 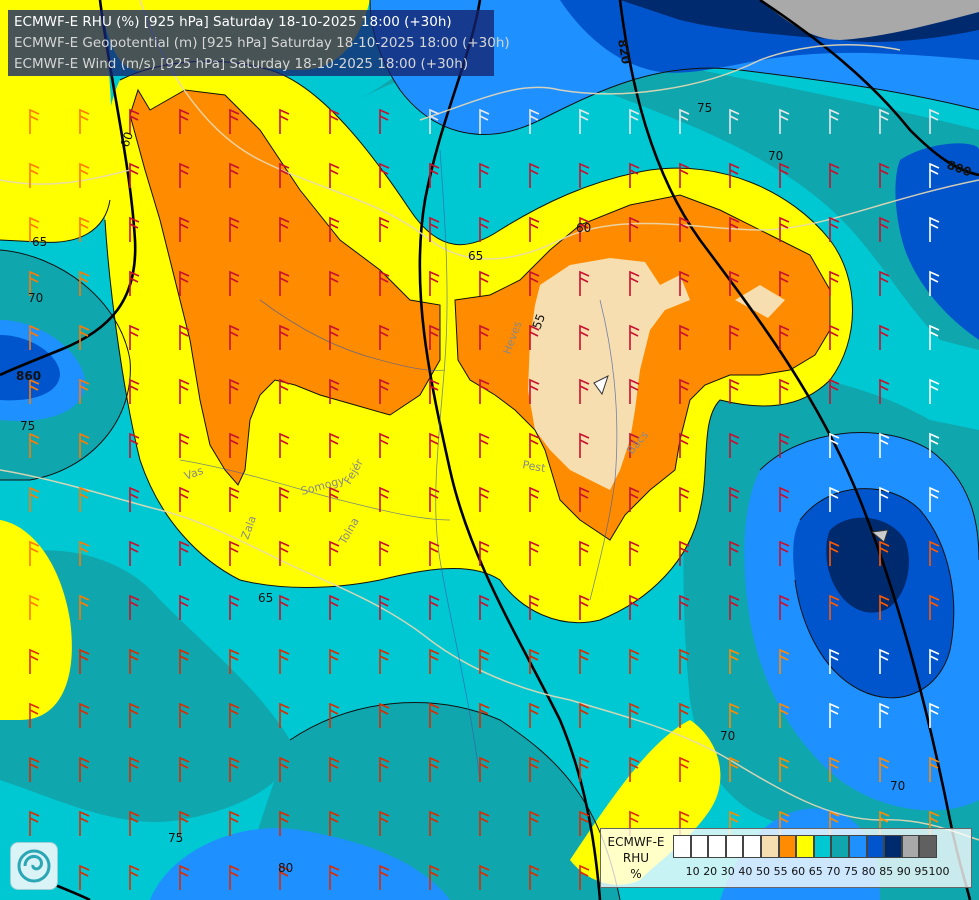 I want to click on rhu-contour-label: 70, so click(x=35, y=298).